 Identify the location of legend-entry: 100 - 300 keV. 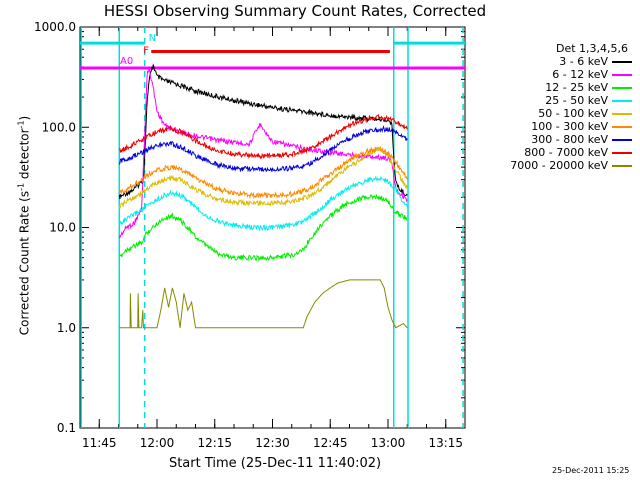
(556, 126).